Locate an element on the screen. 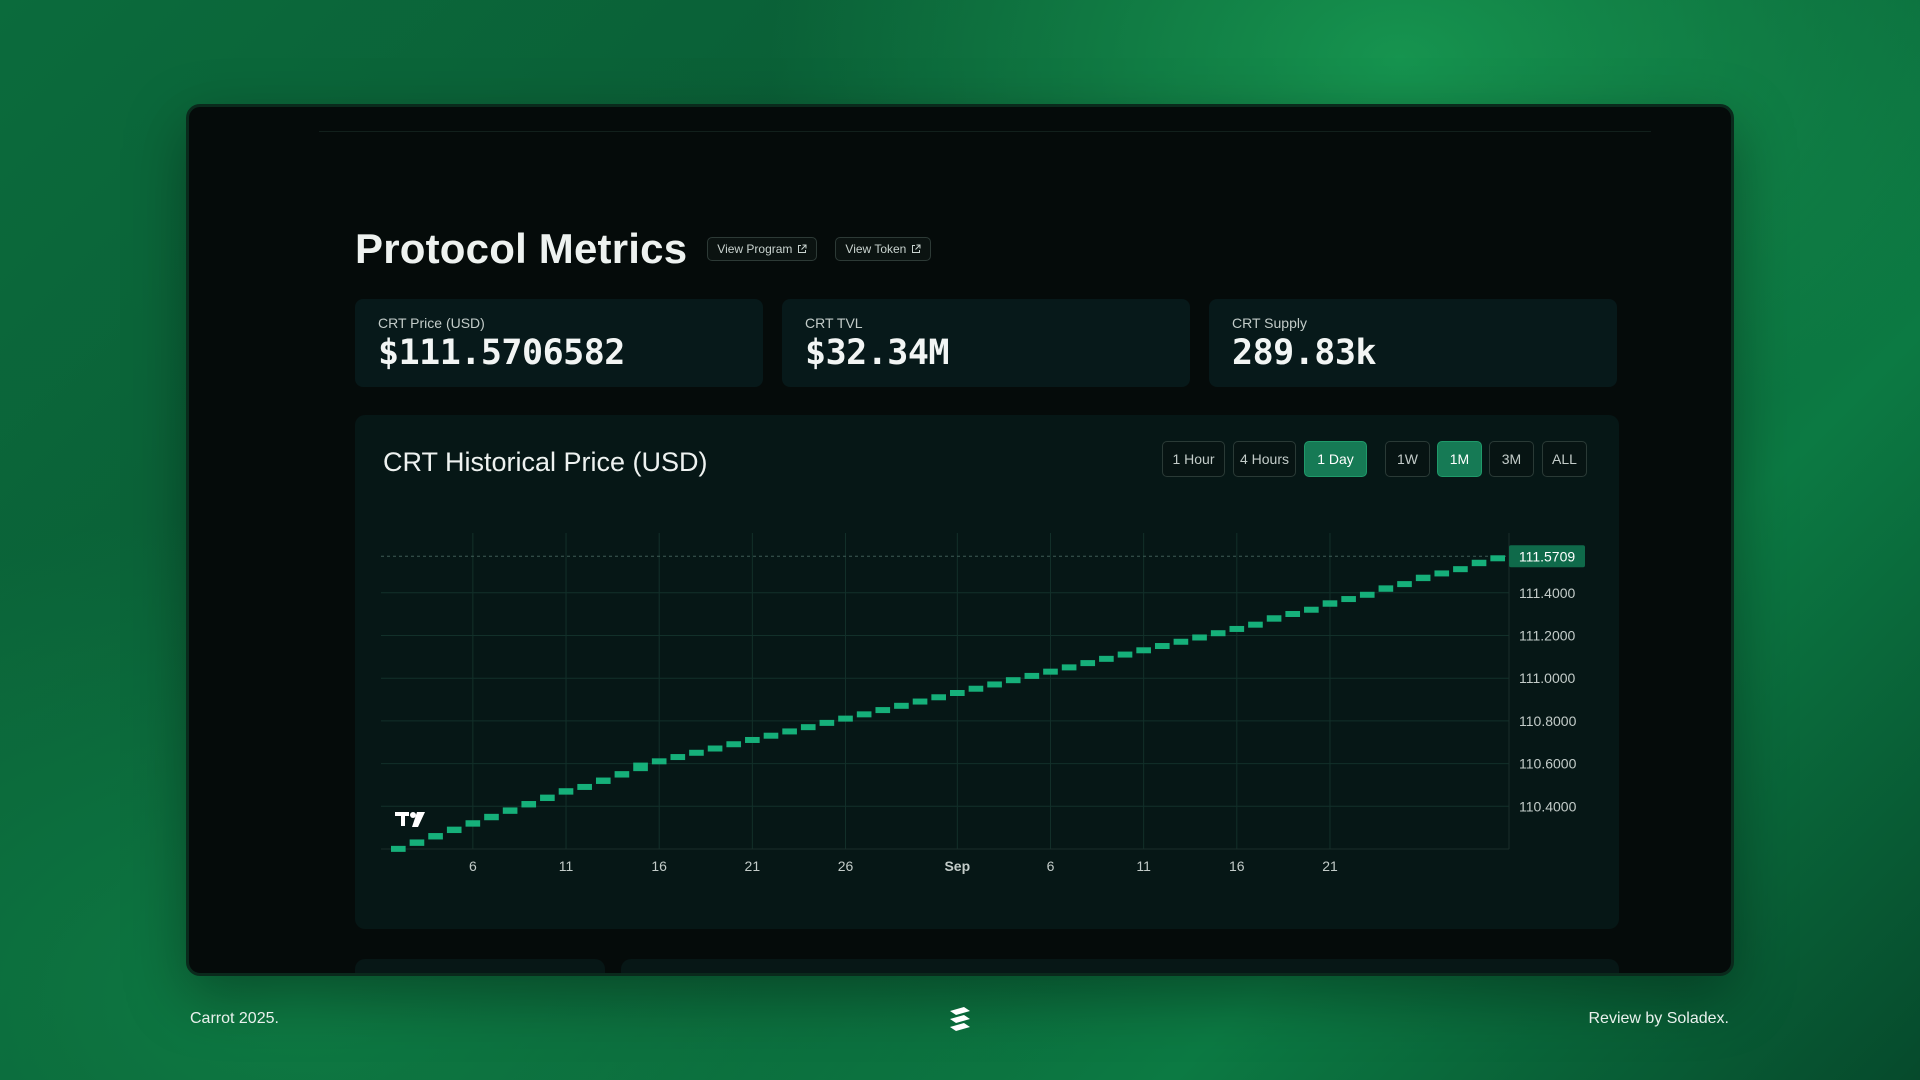 This screenshot has width=1920, height=1080. stat-card-tvl: CRT TVL $32.34M is located at coordinates (986, 343).